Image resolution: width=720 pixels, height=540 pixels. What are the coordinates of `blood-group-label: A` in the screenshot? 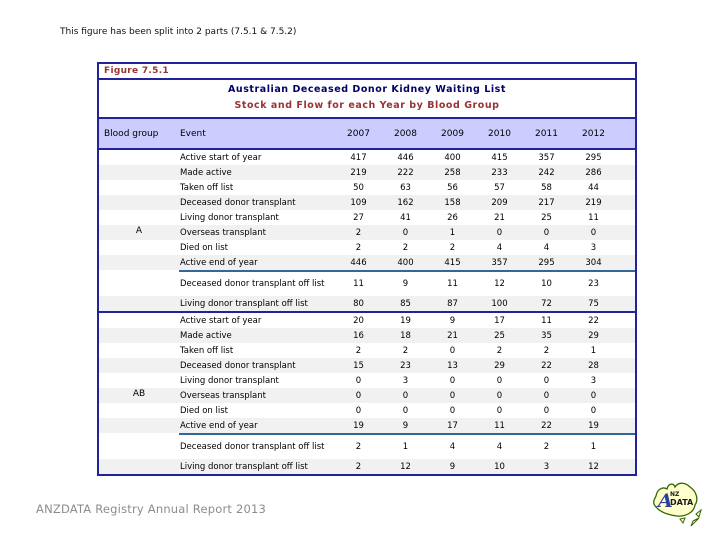 It's located at (139, 230).